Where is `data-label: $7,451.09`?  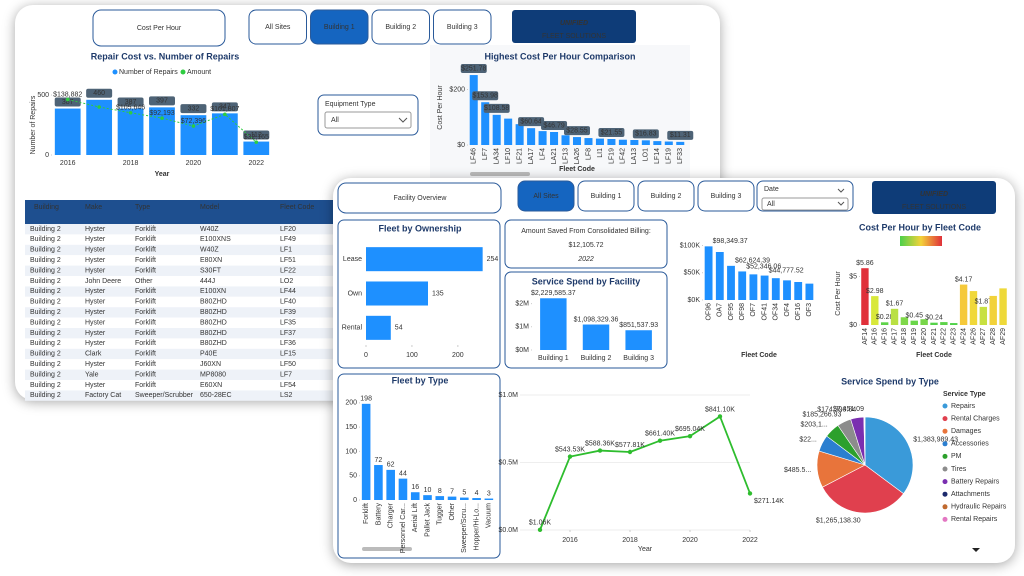 data-label: $7,451.09 is located at coordinates (848, 409).